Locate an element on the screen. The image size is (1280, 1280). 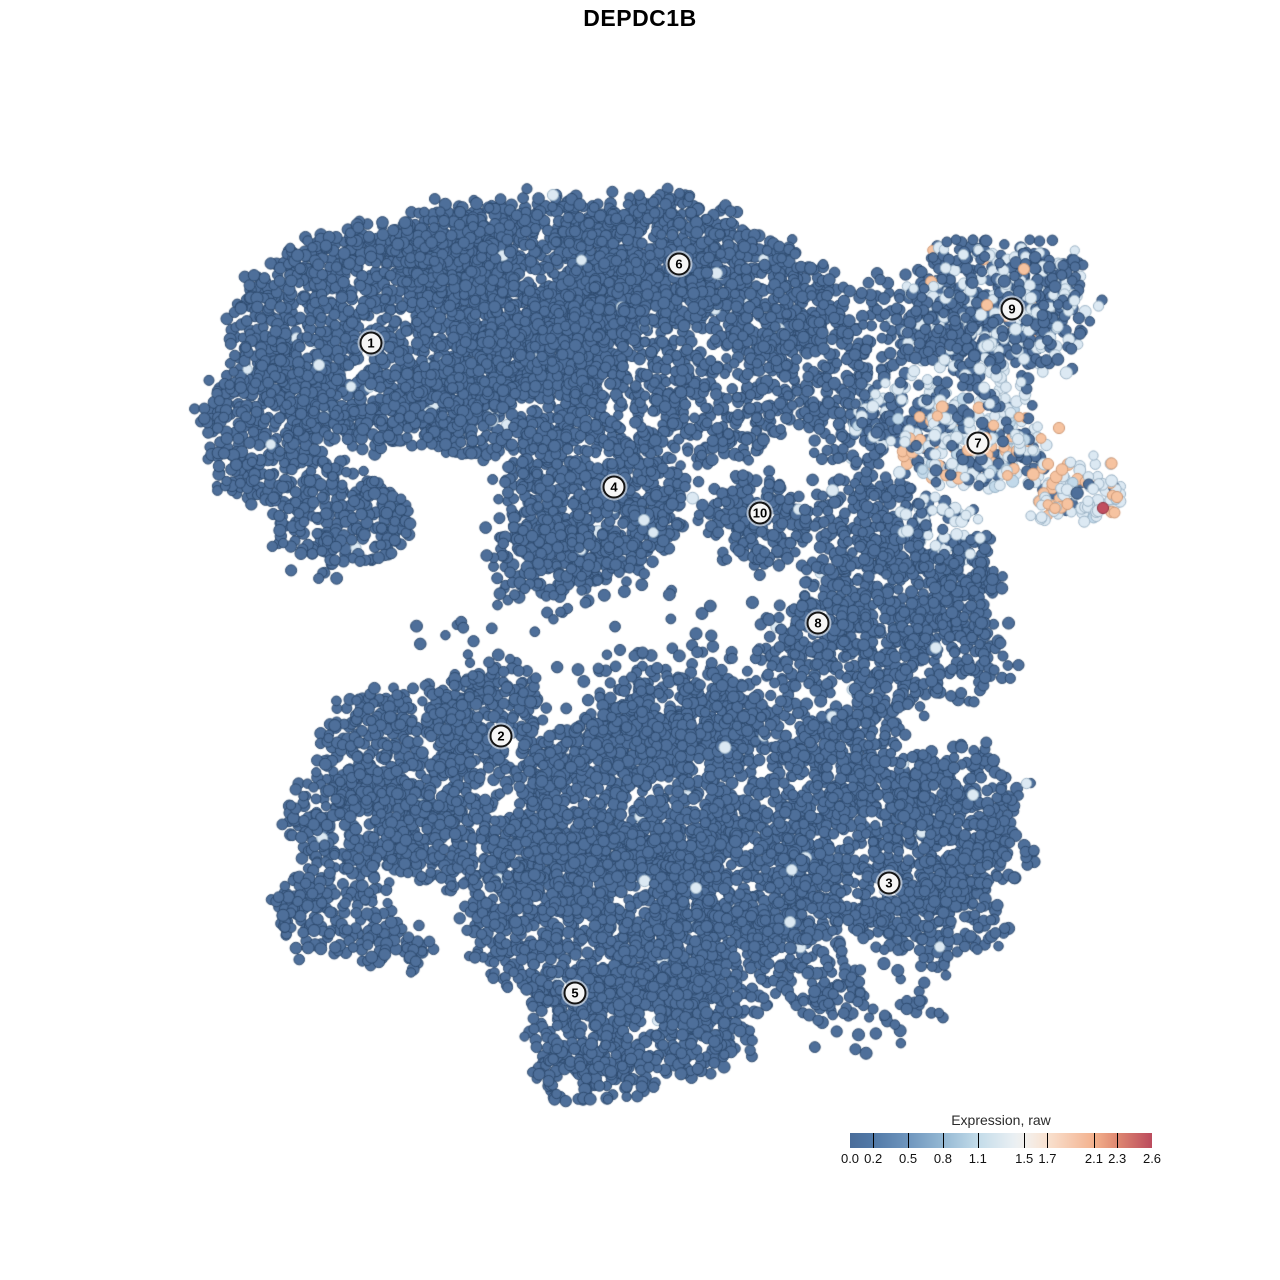
legend-tick-label: 1.1 is located at coordinates (977, 1158).